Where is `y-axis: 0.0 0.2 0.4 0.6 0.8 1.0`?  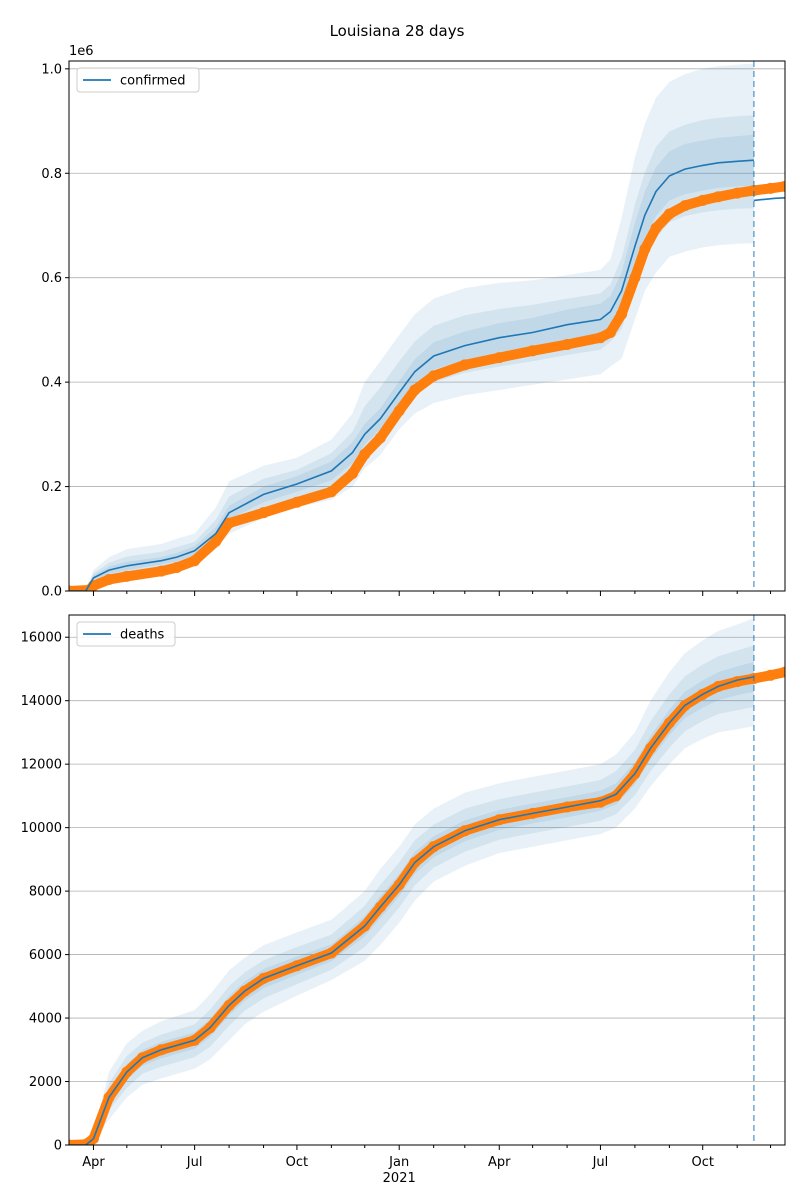 y-axis: 0.0 0.2 0.4 0.6 0.8 1.0 is located at coordinates (55, 331).